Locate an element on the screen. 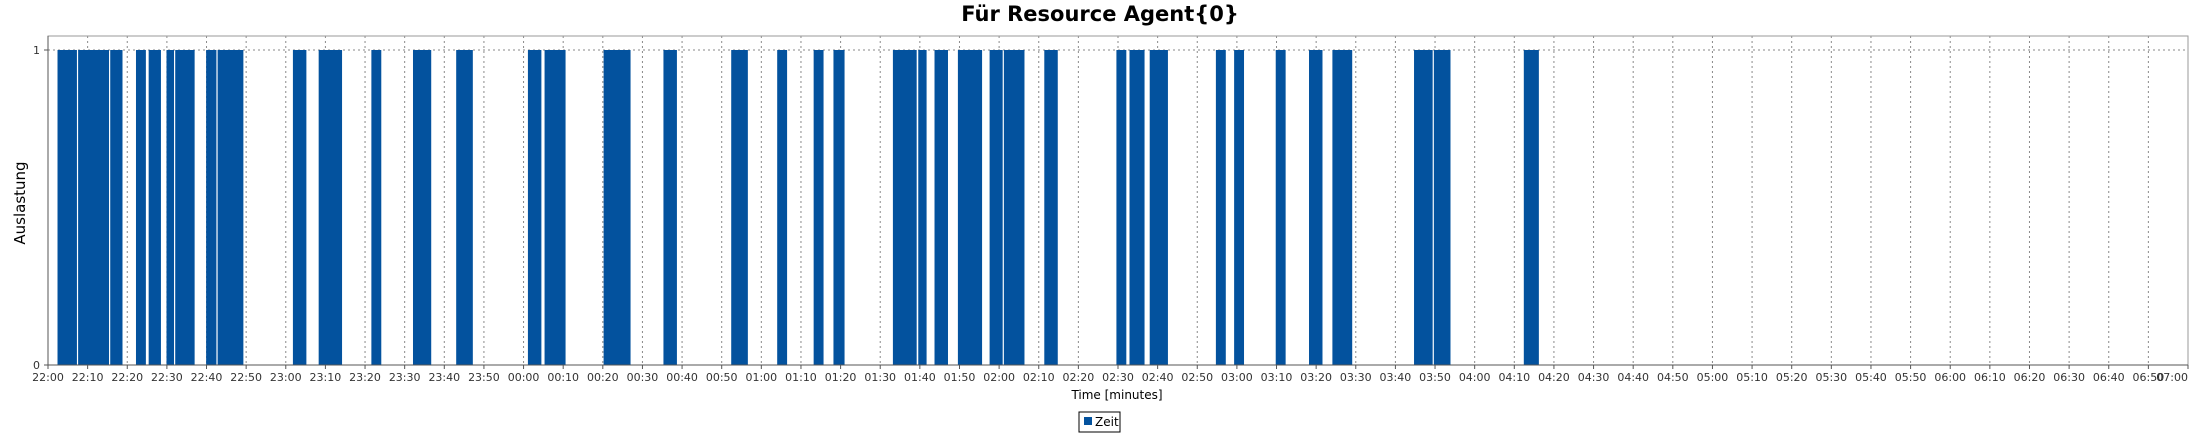 The width and height of the screenshot is (2200, 435). legend-label: Zeit is located at coordinates (1107, 422).